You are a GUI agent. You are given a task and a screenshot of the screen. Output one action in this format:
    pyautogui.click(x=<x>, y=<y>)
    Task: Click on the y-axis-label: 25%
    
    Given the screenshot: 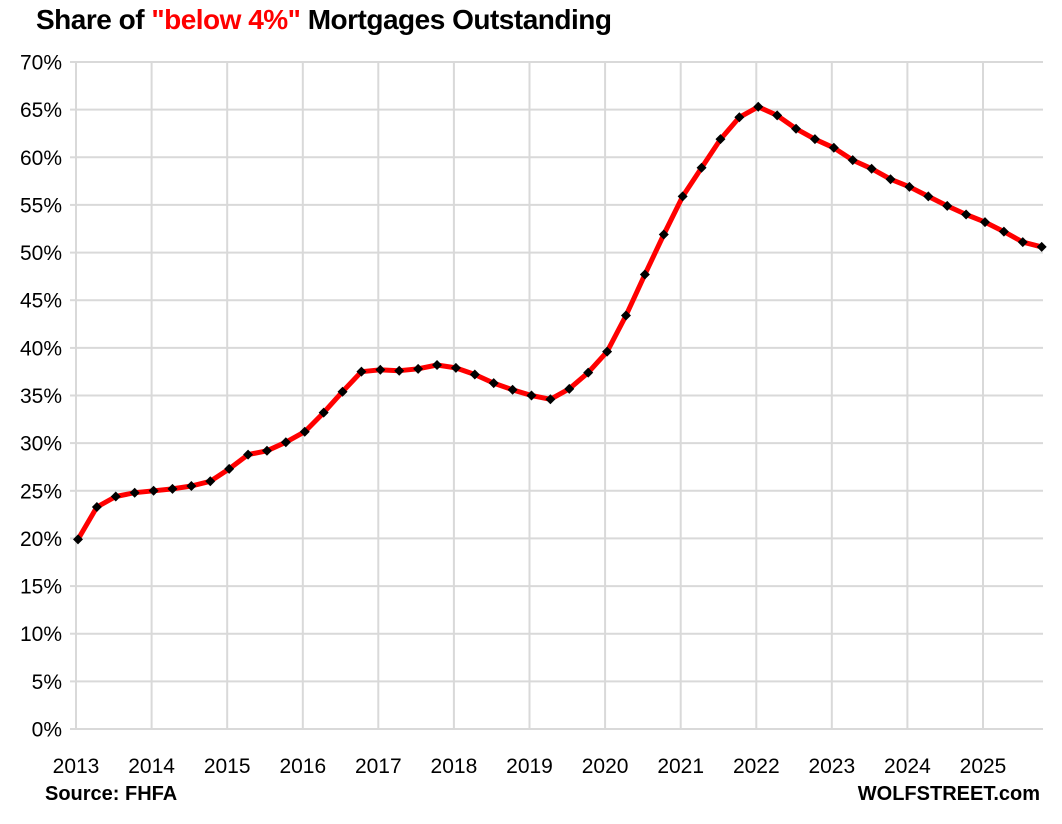 What is the action you would take?
    pyautogui.click(x=41, y=491)
    